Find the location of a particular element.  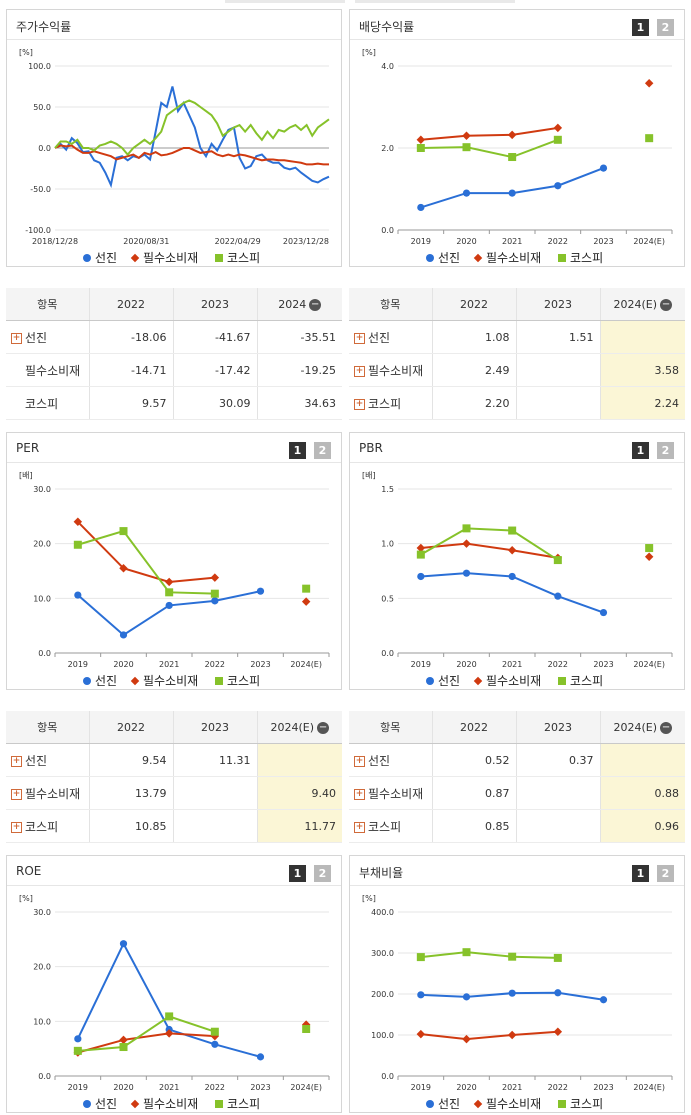

x-tick-label: 2019 is located at coordinates (421, 1087).